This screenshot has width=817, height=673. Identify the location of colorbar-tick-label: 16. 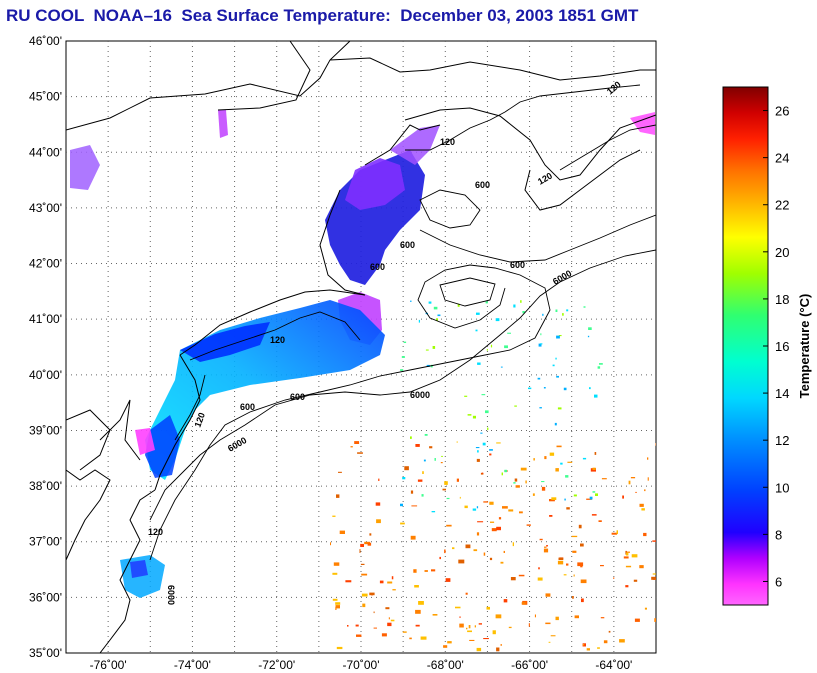
(782, 346).